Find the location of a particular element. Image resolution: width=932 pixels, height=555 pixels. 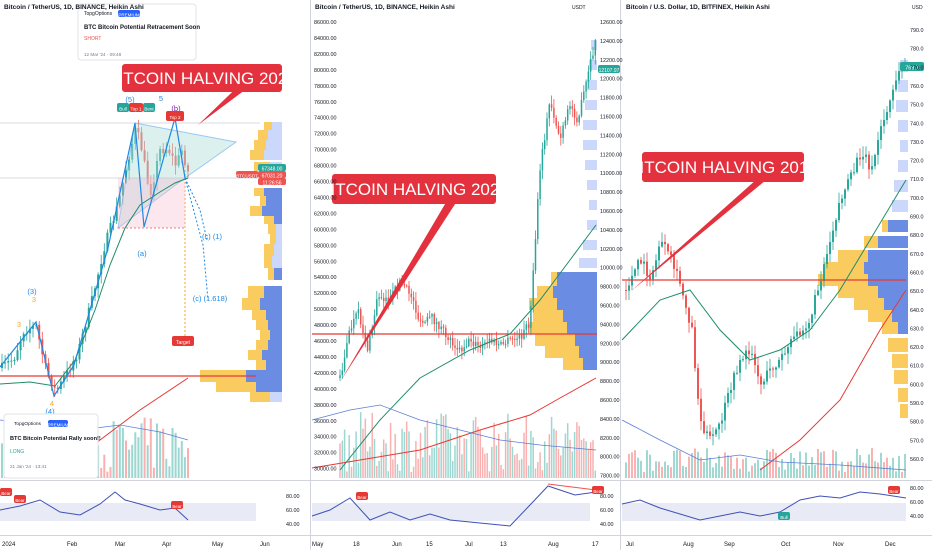

x-tick-p4: Sep is located at coordinates (729, 545).